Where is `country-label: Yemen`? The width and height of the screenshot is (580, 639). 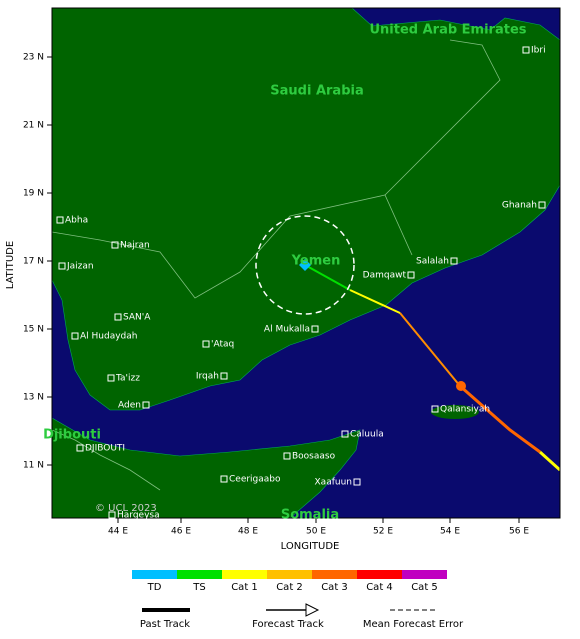
country-label: Yemen is located at coordinates (316, 261).